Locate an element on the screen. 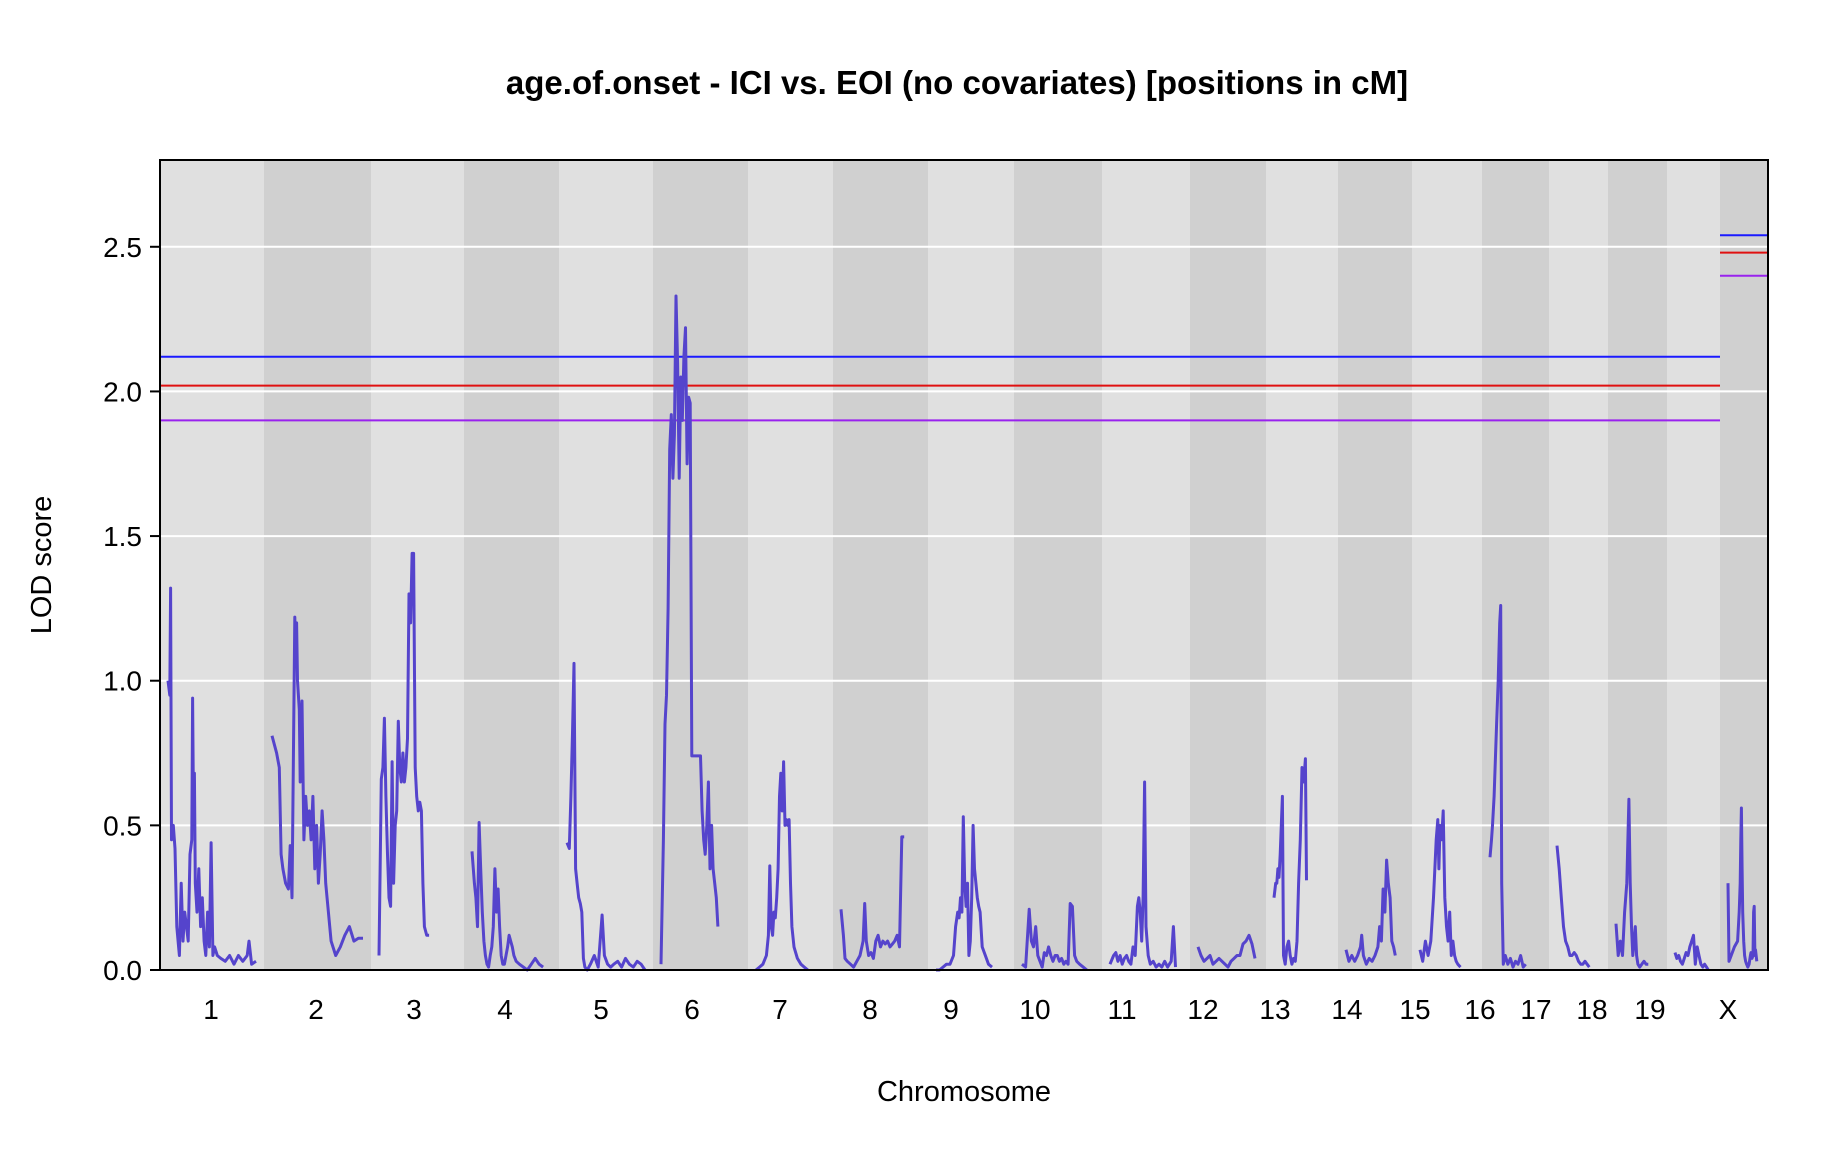  x-tick-label: 12 is located at coordinates (1202, 1009).